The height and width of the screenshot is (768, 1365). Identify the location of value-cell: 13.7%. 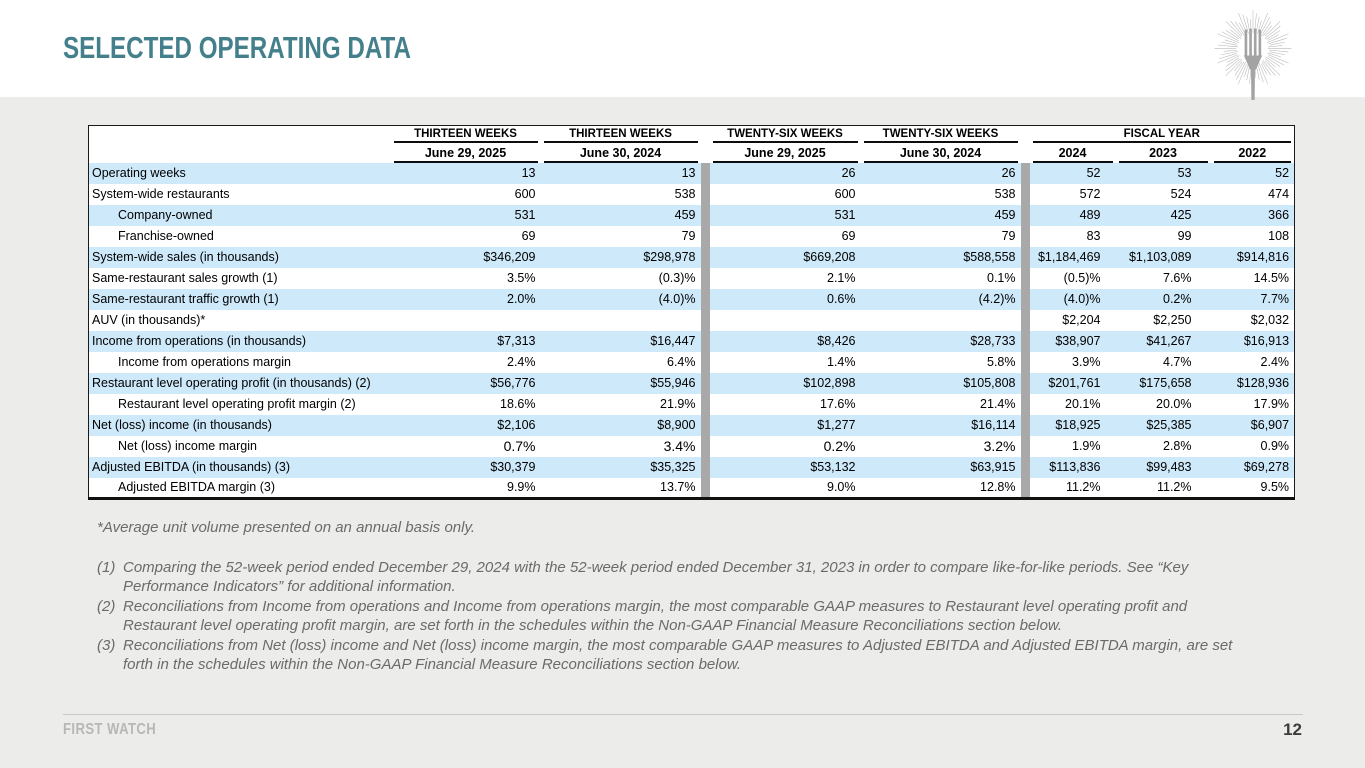
(678, 487).